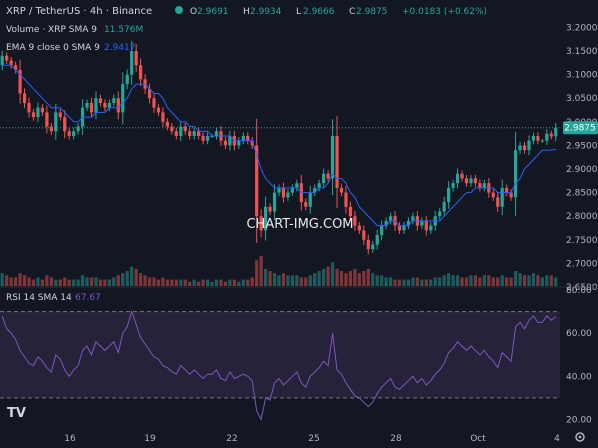  Describe the element at coordinates (312, 439) in the screenshot. I see `time-axis: 16 19 22 25 28 Oct 4` at that location.